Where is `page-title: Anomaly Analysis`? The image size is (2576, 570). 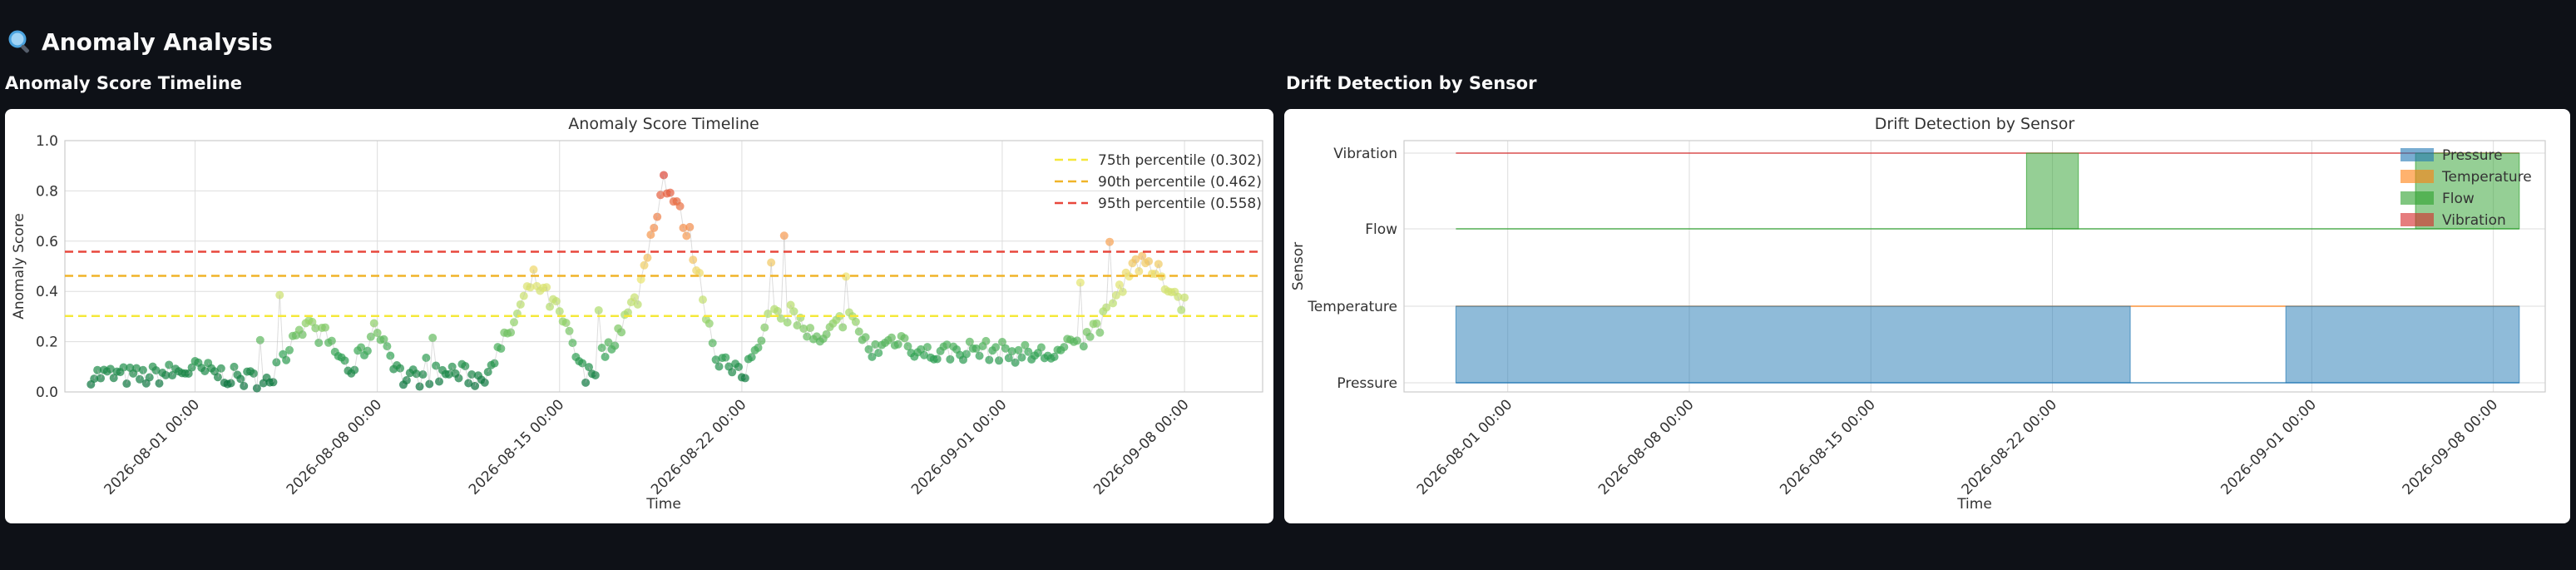 page-title: Anomaly Analysis is located at coordinates (140, 41).